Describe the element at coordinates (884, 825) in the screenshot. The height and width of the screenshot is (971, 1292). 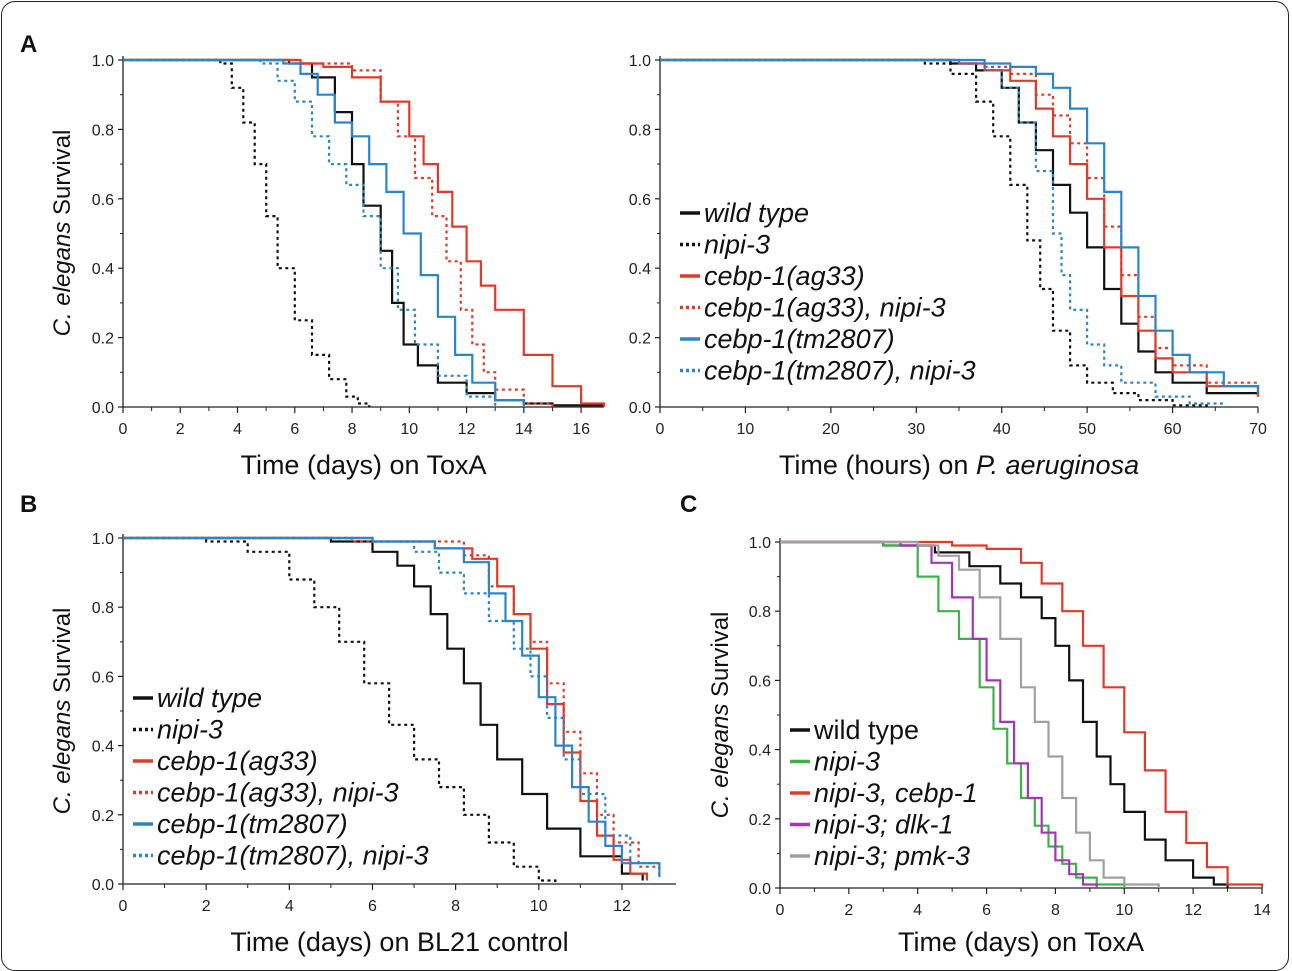
I see `legend-entry: nipi-3; dlk-1` at that location.